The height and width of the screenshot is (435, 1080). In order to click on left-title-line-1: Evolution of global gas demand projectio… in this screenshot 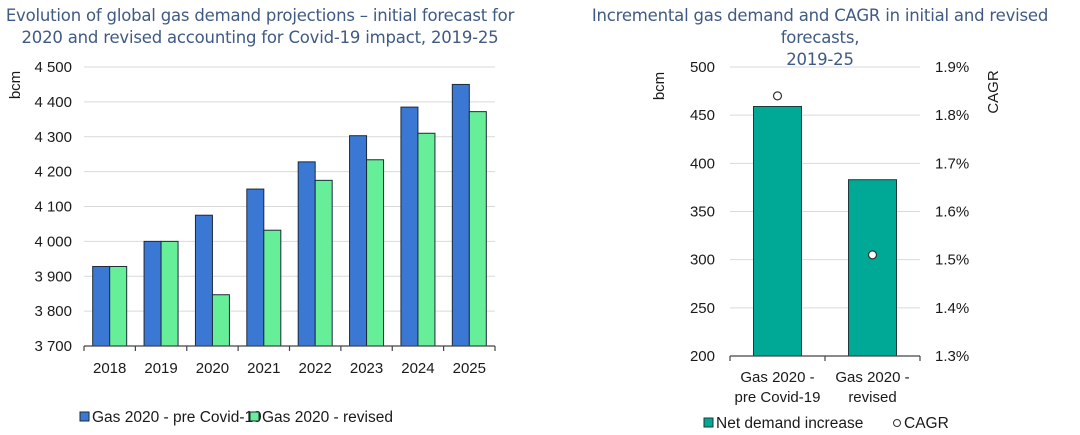, I will do `click(260, 15)`.